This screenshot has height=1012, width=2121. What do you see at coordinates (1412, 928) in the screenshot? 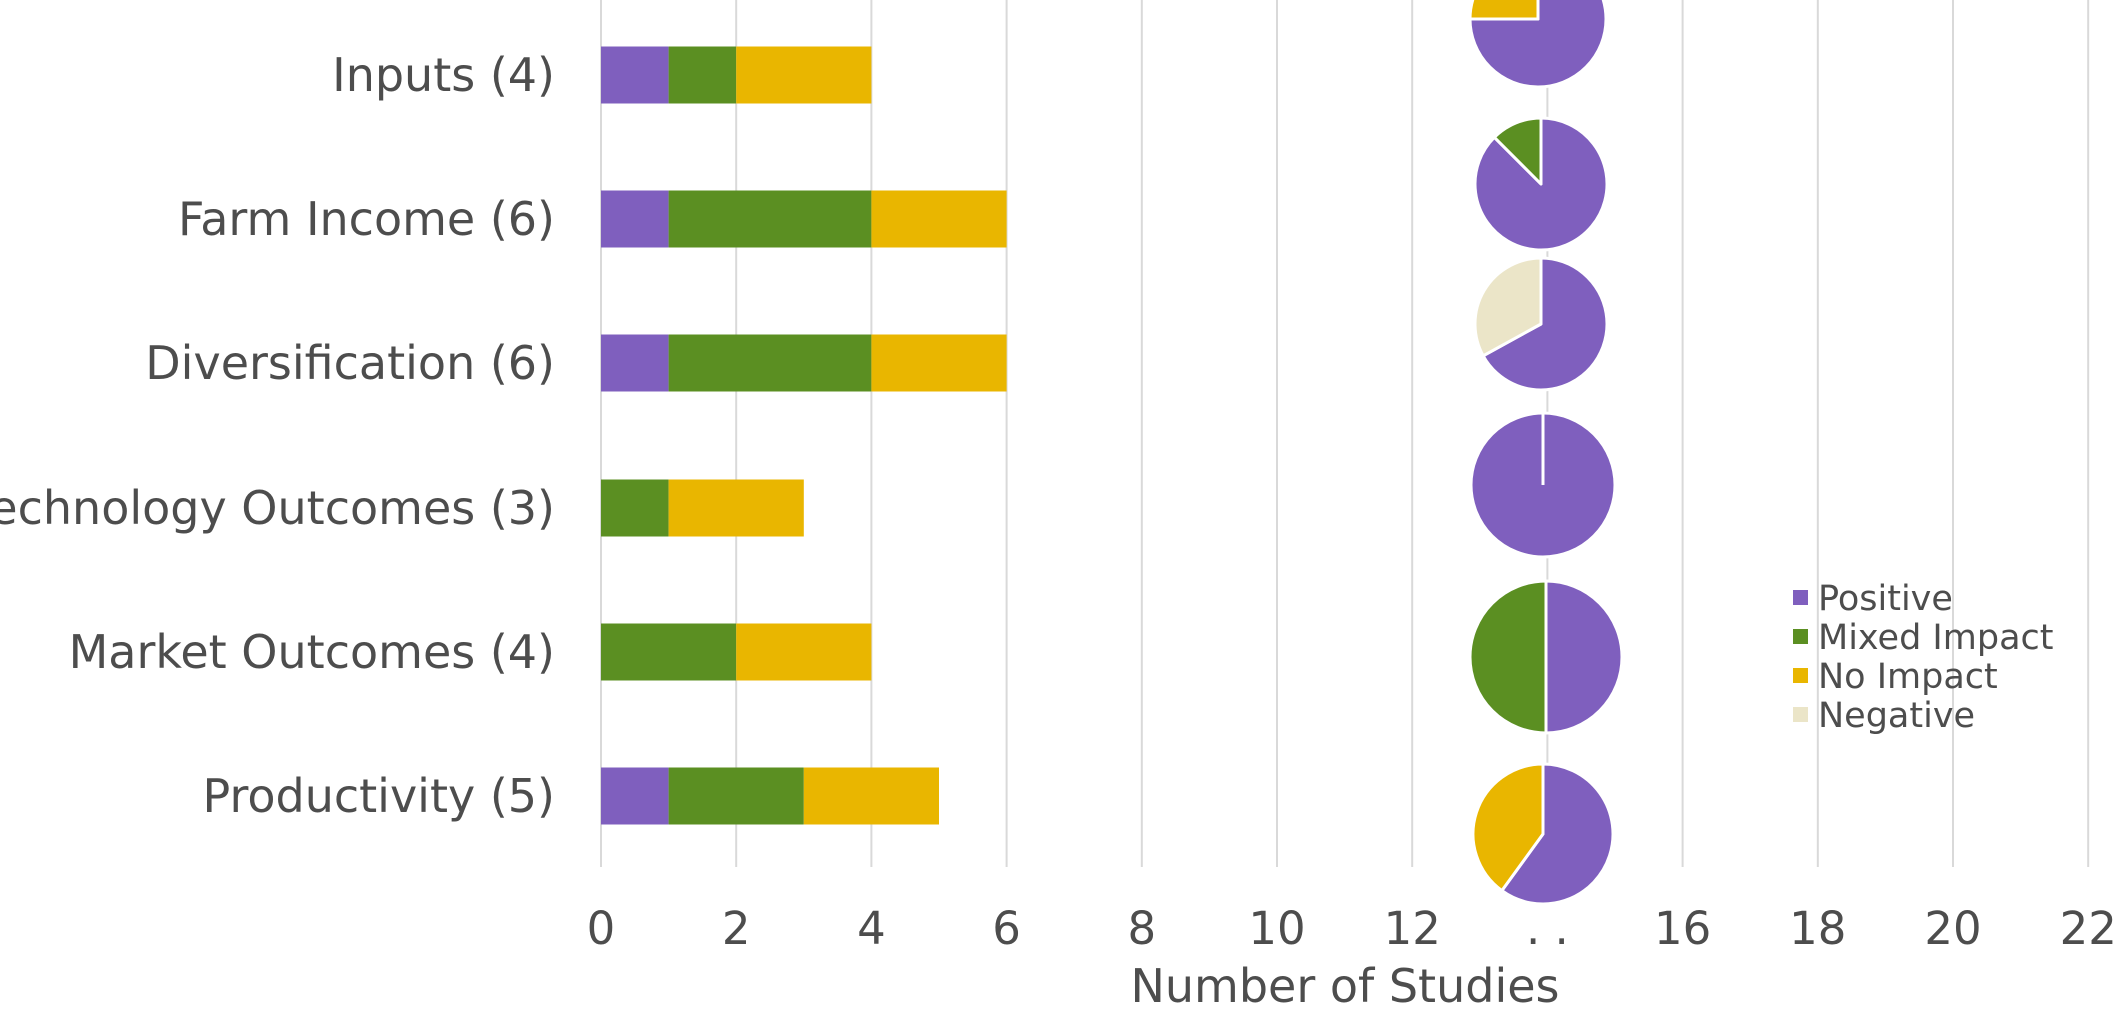
I see `x-tick-label: 12` at bounding box center [1412, 928].